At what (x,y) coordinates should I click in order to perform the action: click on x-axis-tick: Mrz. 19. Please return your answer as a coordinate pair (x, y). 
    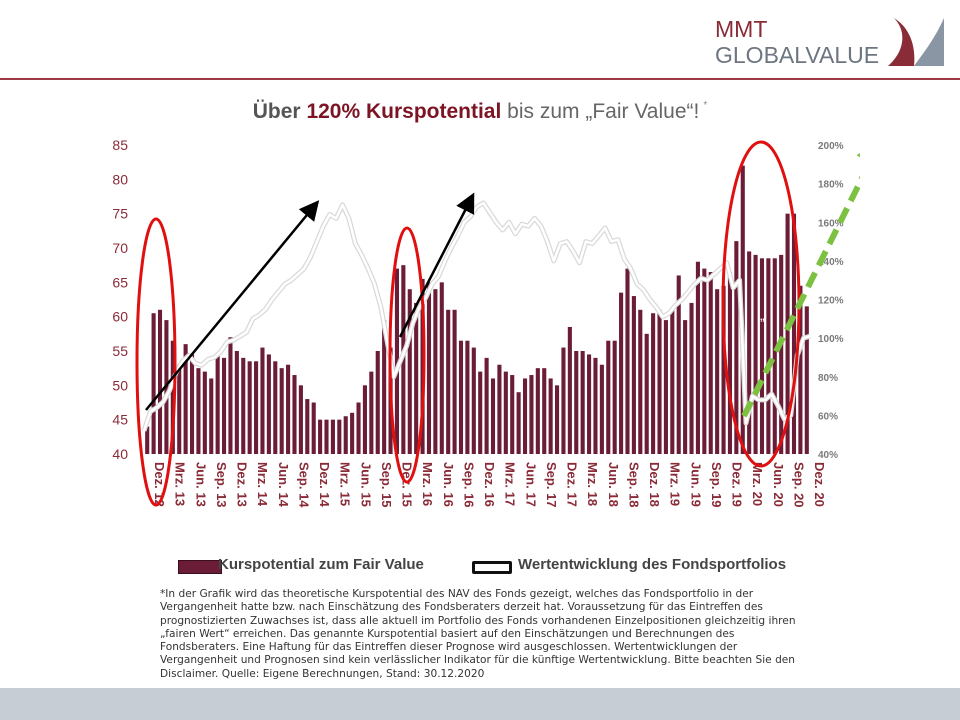
    Looking at the image, I should click on (675, 484).